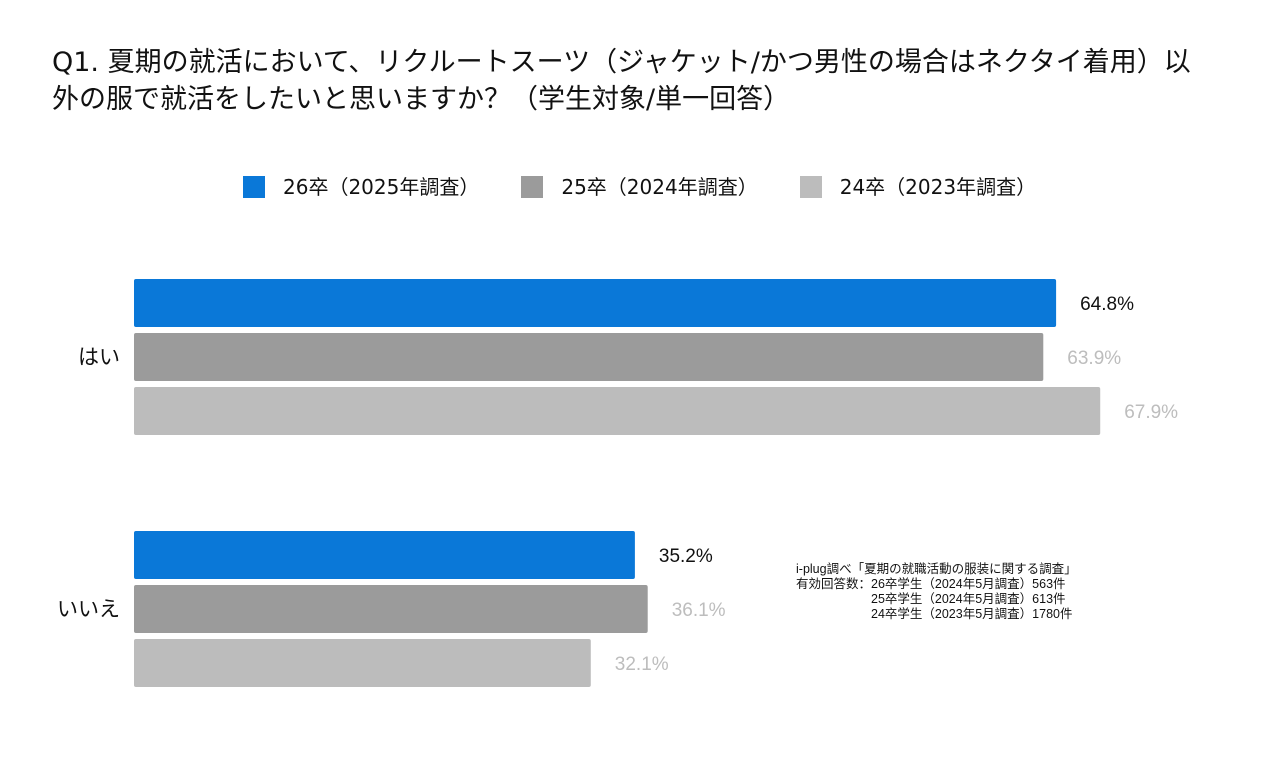 This screenshot has width=1280, height=760. Describe the element at coordinates (936, 569) in the screenshot. I see `note-line: i-plug調べ「夏期の就職活動の服装に関する調査」` at that location.